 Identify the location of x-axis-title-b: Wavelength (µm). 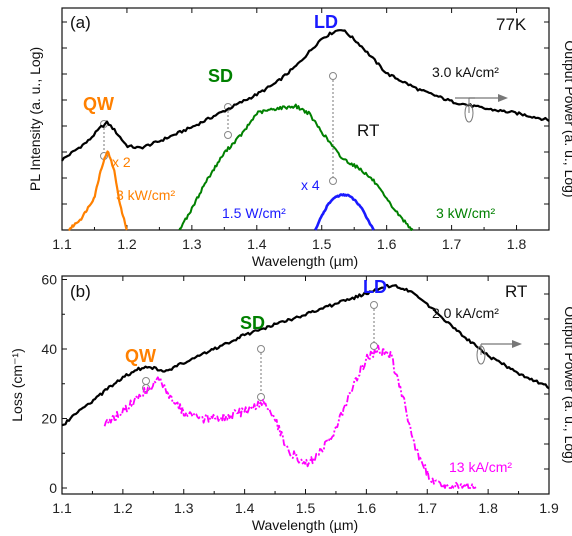
(305, 525).